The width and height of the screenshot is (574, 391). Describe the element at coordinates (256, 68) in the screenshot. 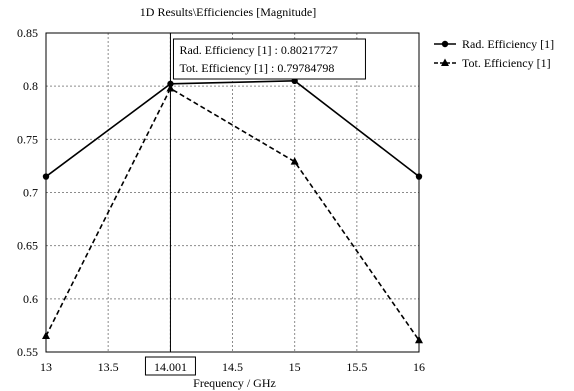

I see `cursor-tooltip-tot-value: Tot. Efficiency [1] : 0.79784798` at that location.